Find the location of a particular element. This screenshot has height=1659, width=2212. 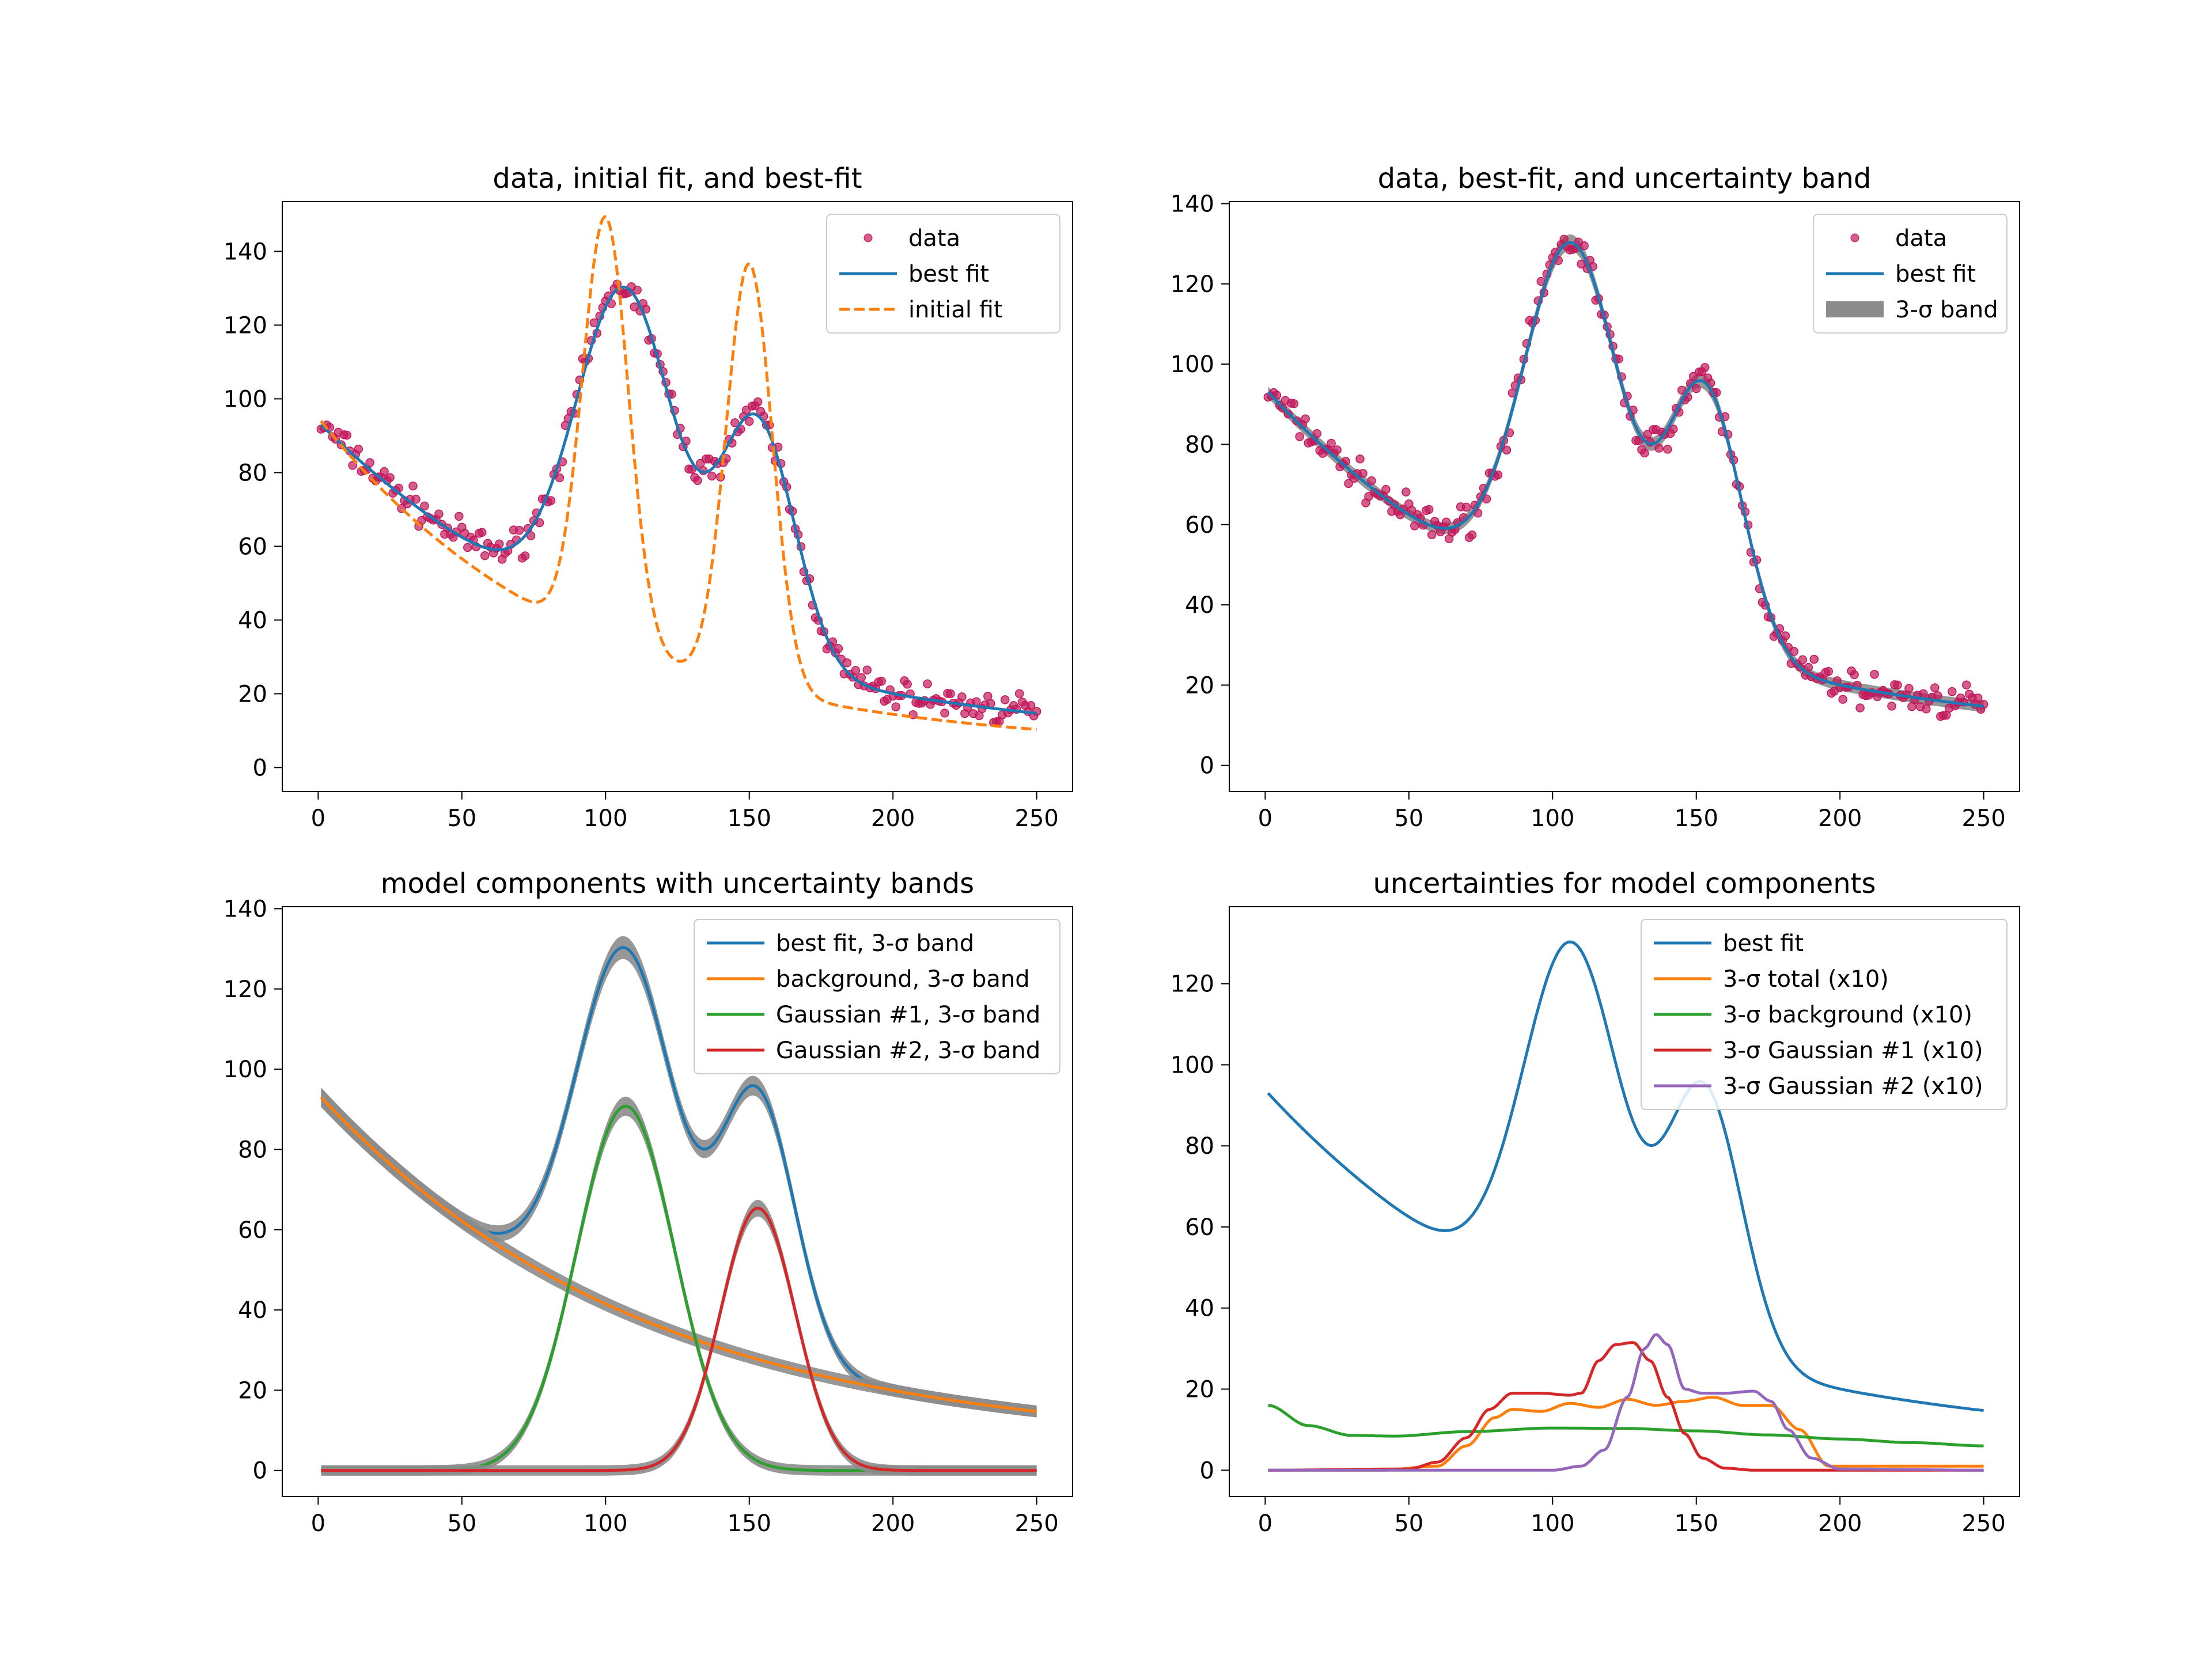

legend-label: 3-σ total (x10) is located at coordinates (1806, 979).